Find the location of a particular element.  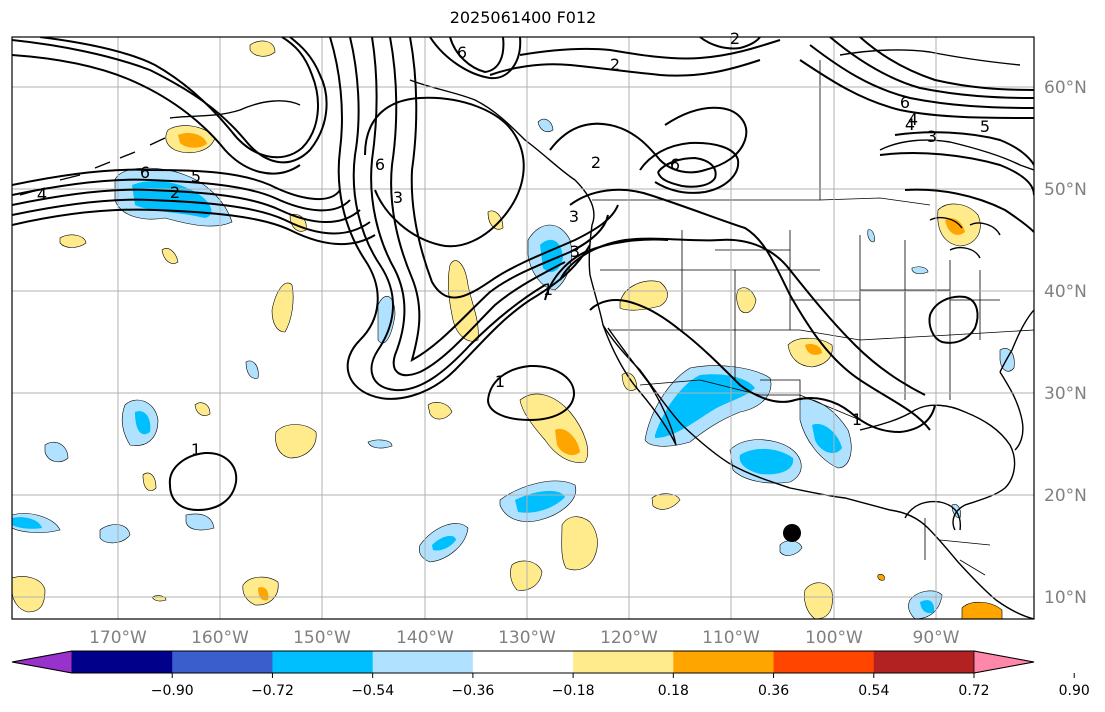

contour-label: 2 is located at coordinates (615, 64).